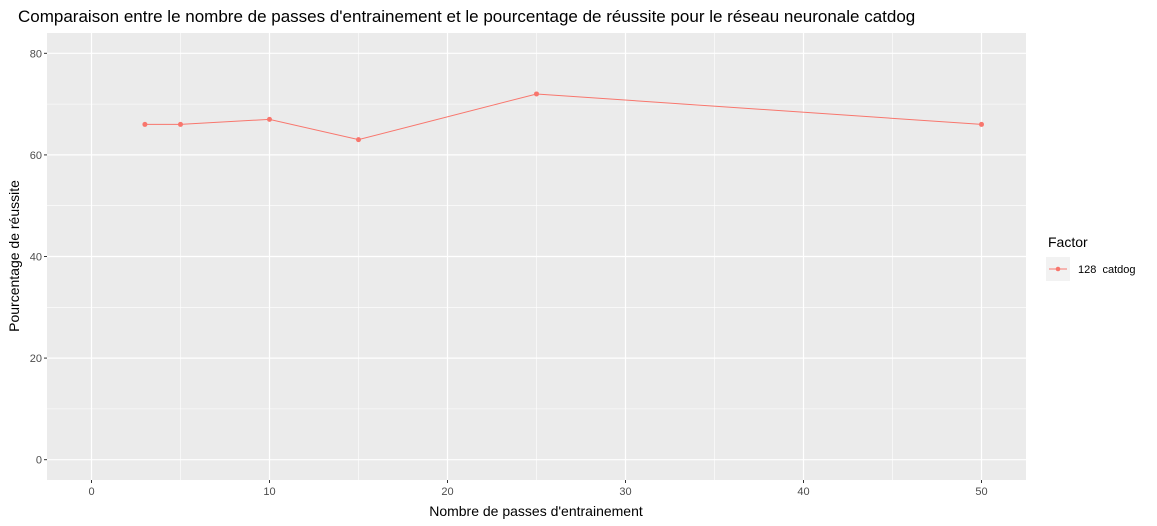 The image size is (1157, 526). Describe the element at coordinates (625, 492) in the screenshot. I see `x-tick-label: 30` at that location.